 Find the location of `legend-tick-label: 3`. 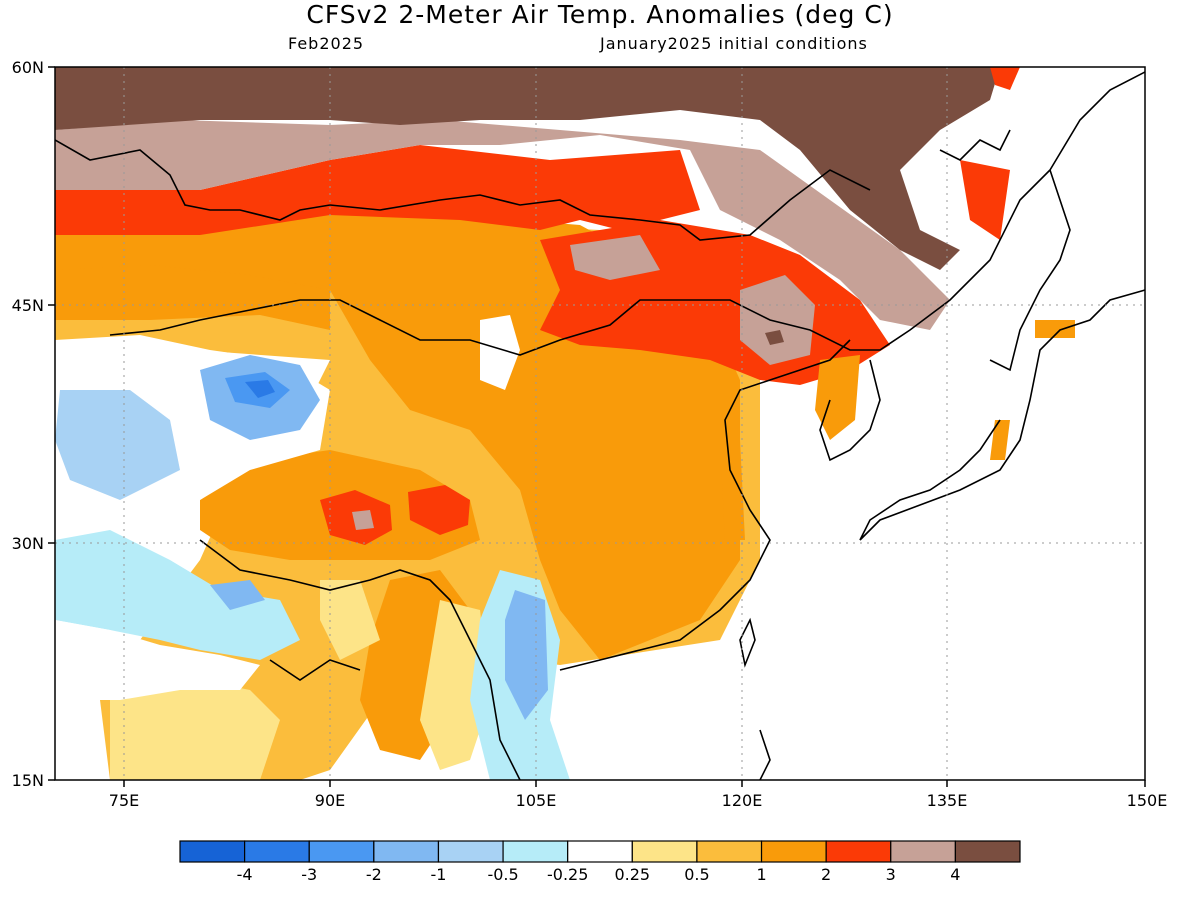

legend-tick-label: 3 is located at coordinates (891, 874).